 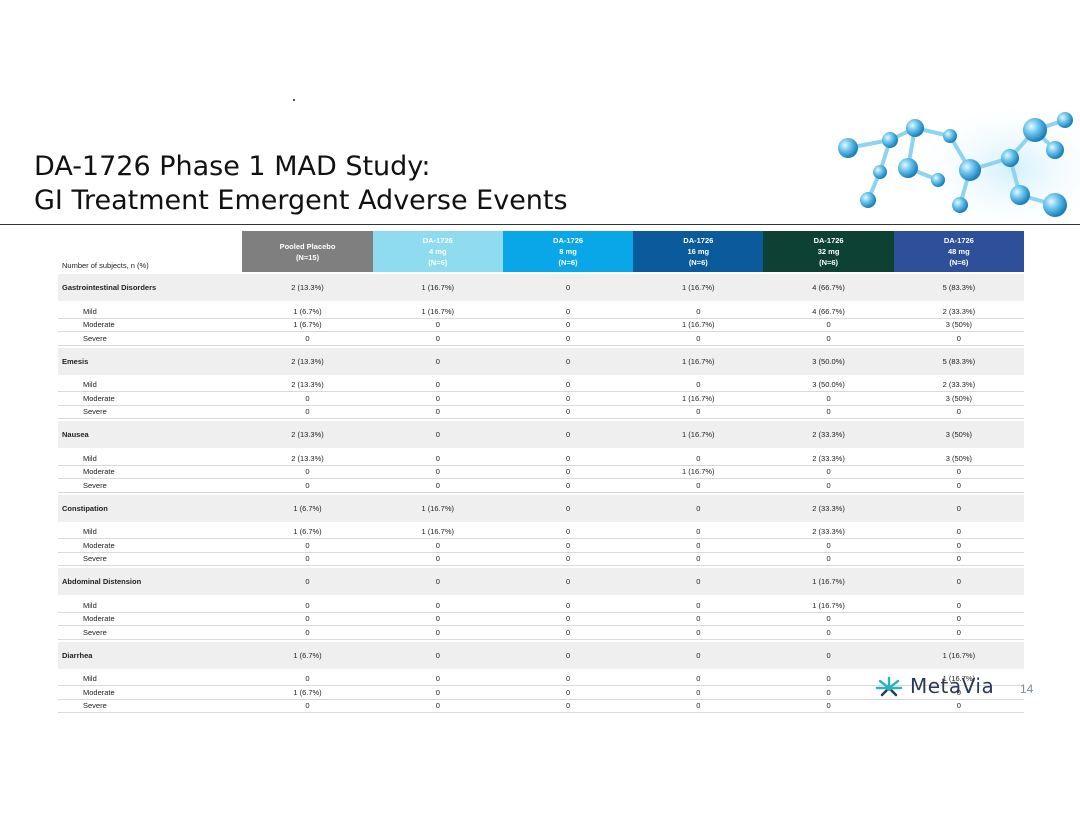 I want to click on logo-text: MetaVia, so click(x=952, y=686).